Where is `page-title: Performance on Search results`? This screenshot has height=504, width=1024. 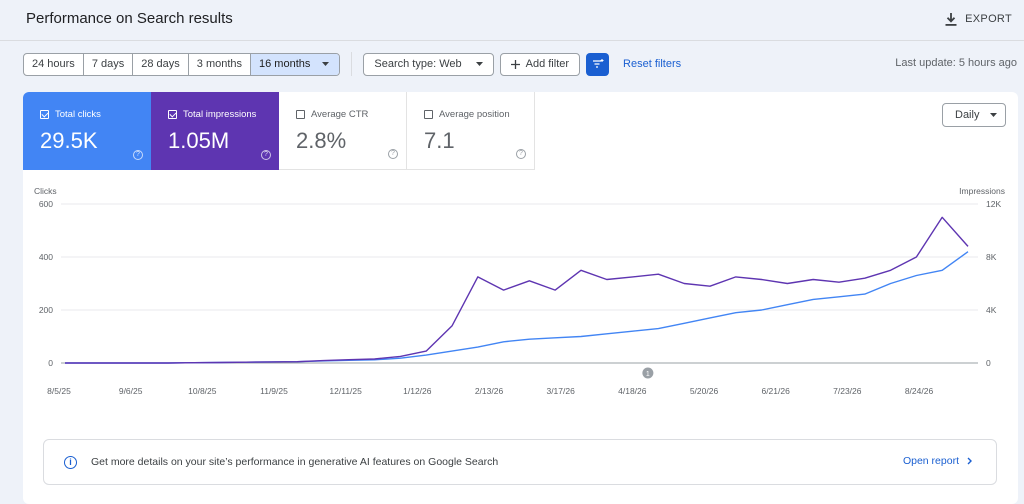 page-title: Performance on Search results is located at coordinates (129, 18).